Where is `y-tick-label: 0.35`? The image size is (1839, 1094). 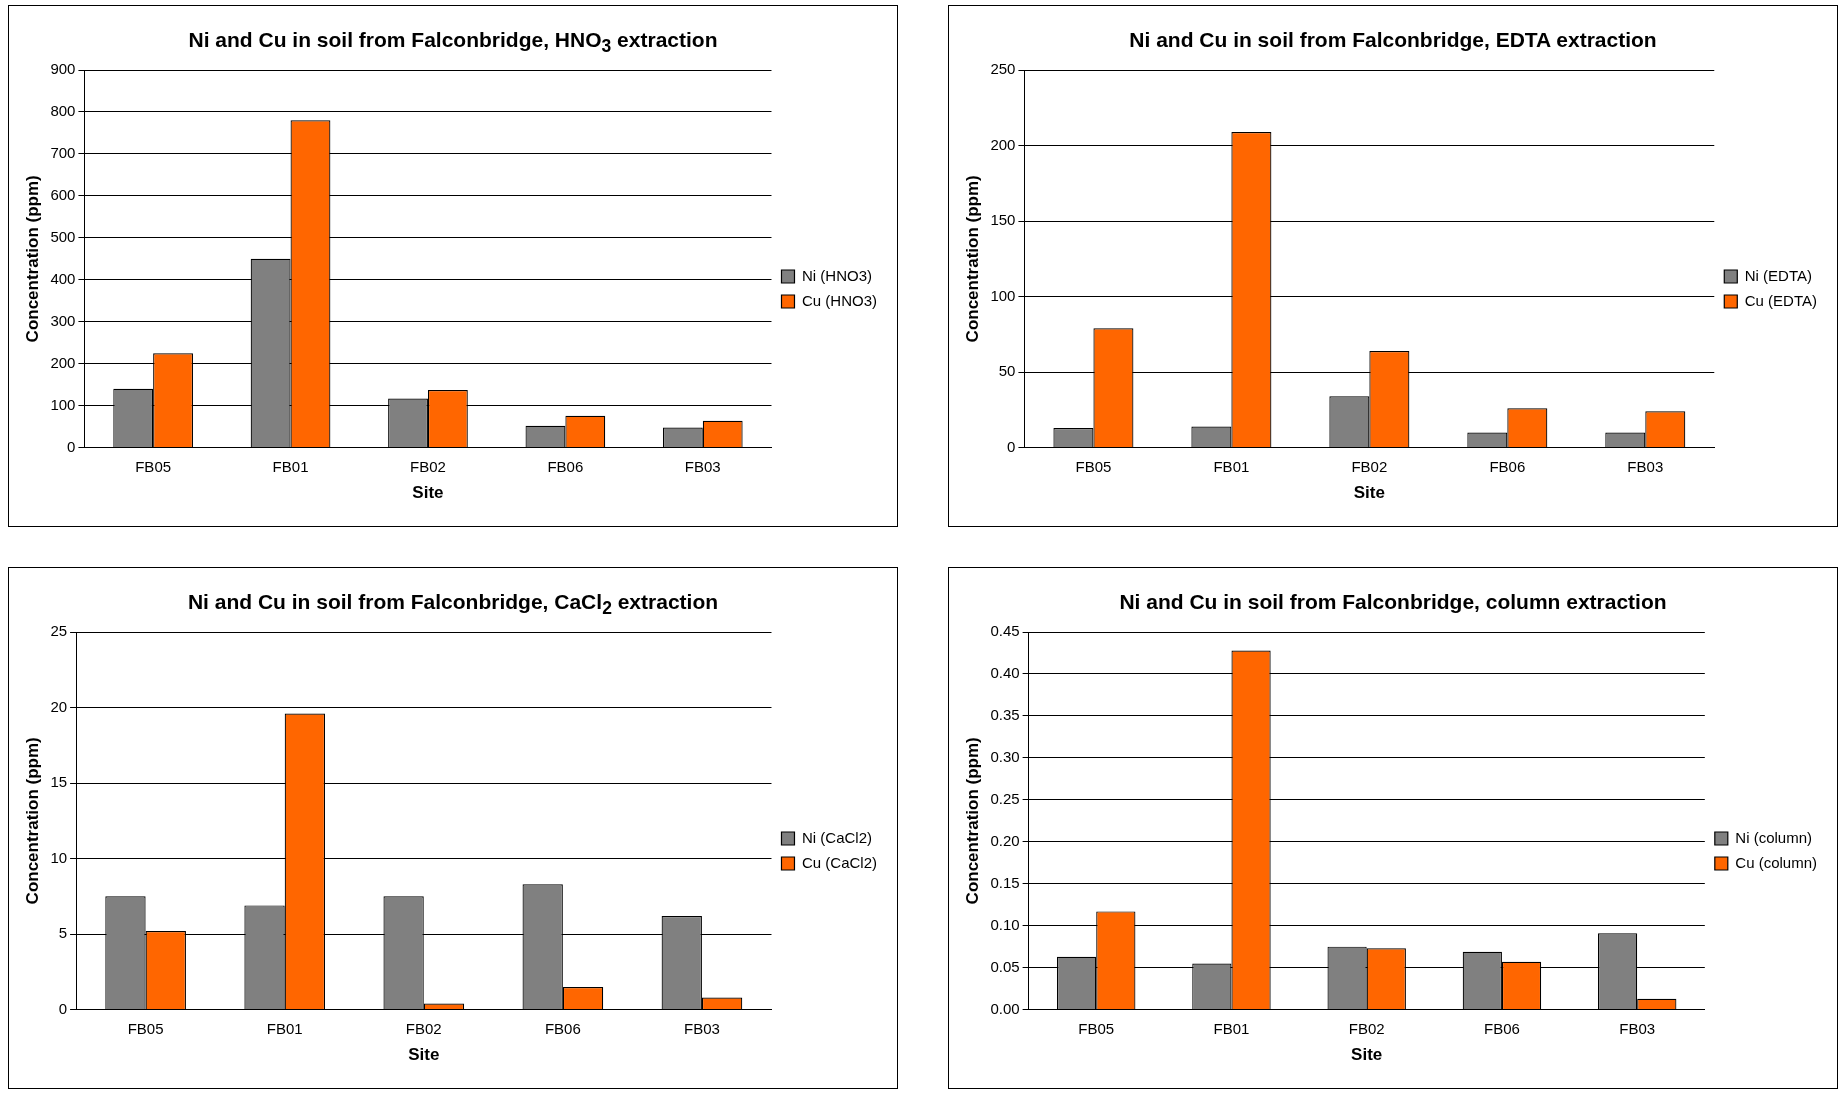 y-tick-label: 0.35 is located at coordinates (1005, 715).